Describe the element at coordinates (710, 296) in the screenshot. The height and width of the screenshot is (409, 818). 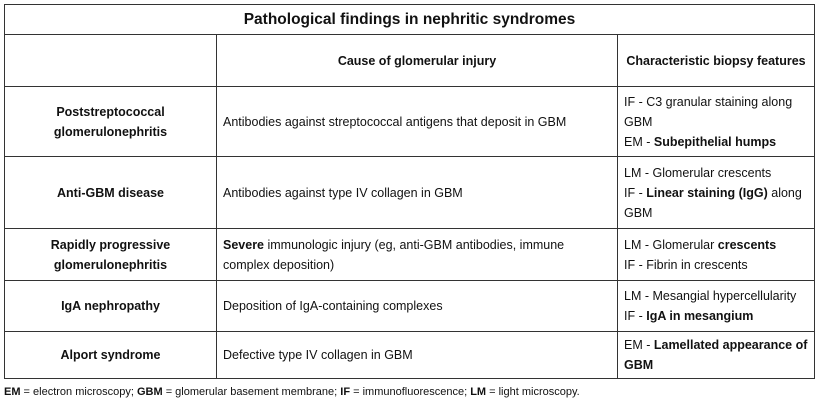
I see `text-segment: LM - Mesangial hypercellularity` at that location.